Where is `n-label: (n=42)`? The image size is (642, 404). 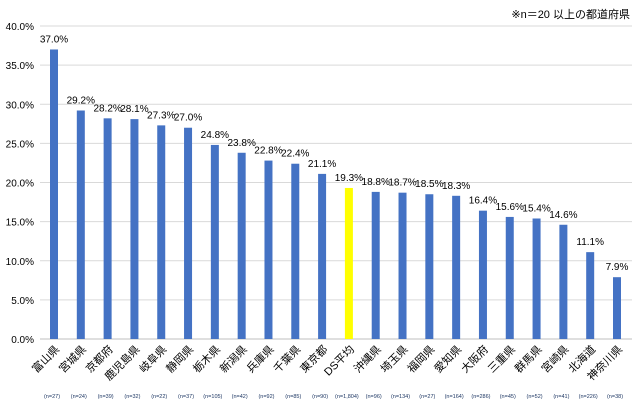
n-label: (n=42) is located at coordinates (240, 397).